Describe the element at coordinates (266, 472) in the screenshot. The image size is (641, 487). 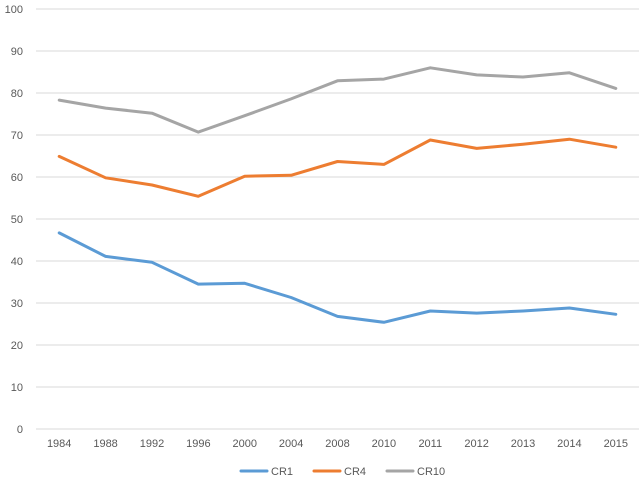
I see `legend-item-cr1: CR1` at that location.